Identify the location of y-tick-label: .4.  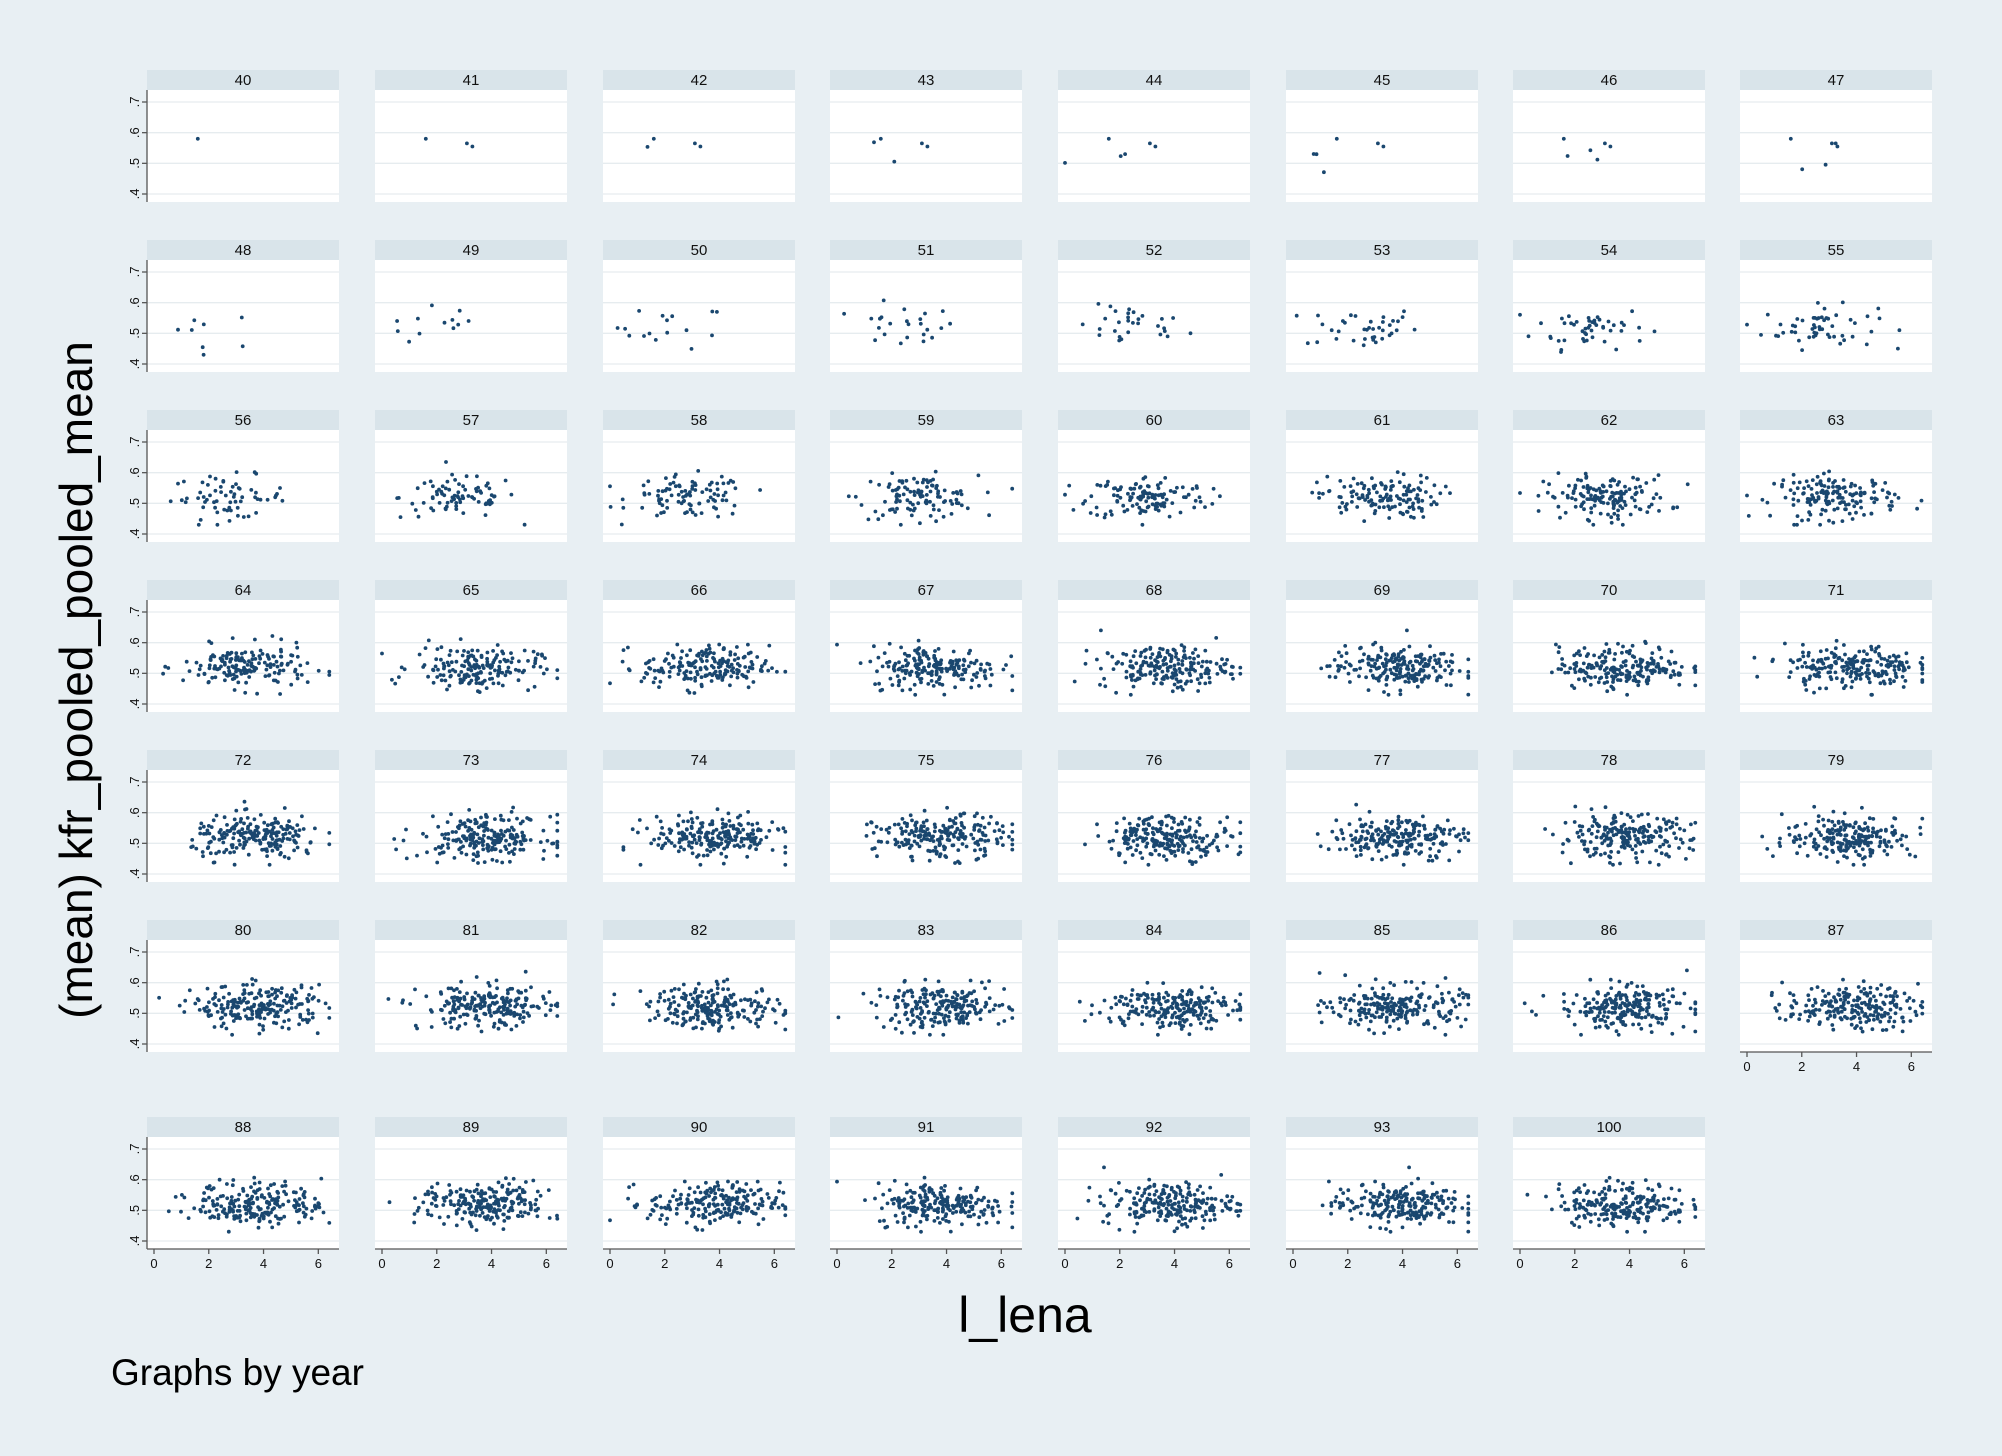
(134, 704).